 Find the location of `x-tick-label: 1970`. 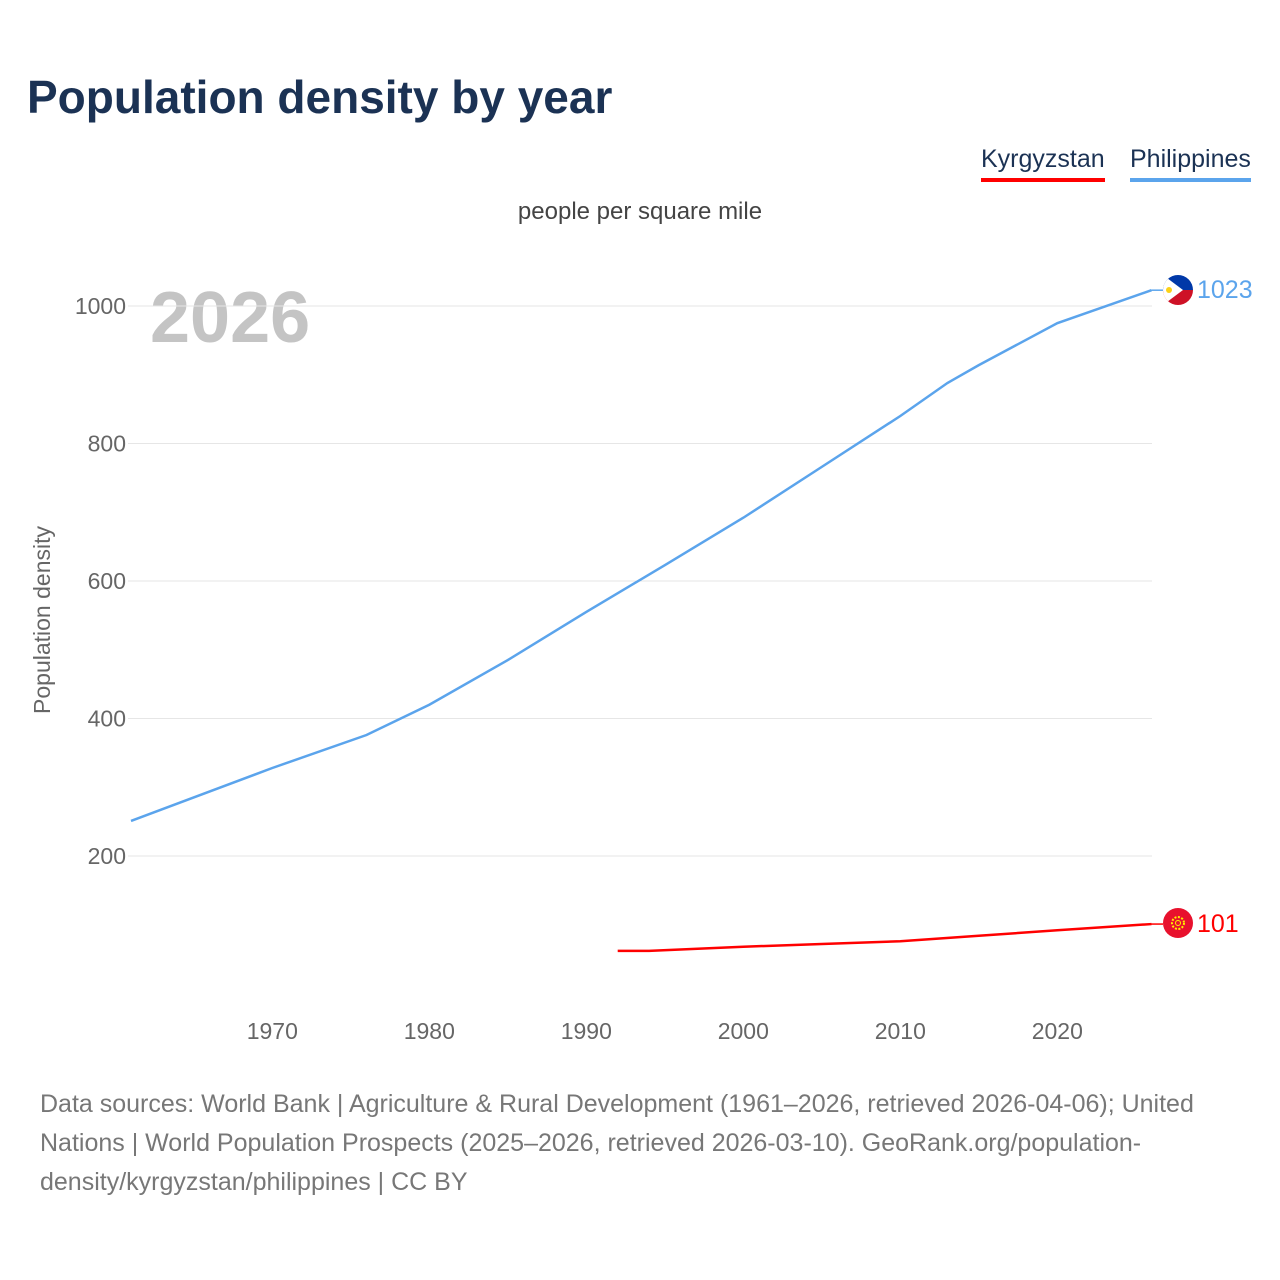

x-tick-label: 1970 is located at coordinates (272, 1031).